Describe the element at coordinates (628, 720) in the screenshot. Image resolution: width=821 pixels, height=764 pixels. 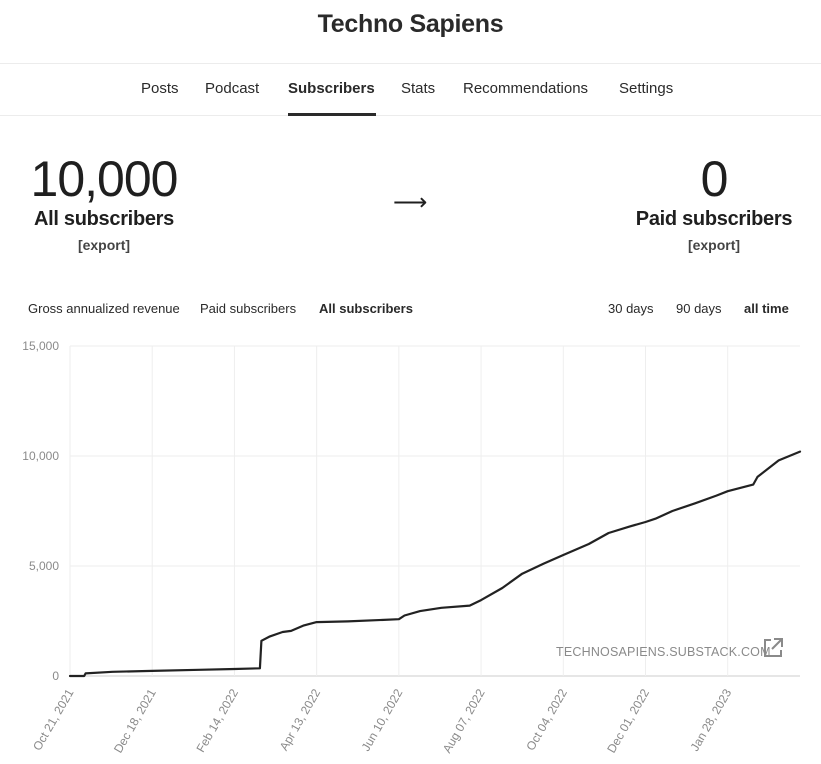
I see `x-tick-label: Dec 01, 2022` at that location.